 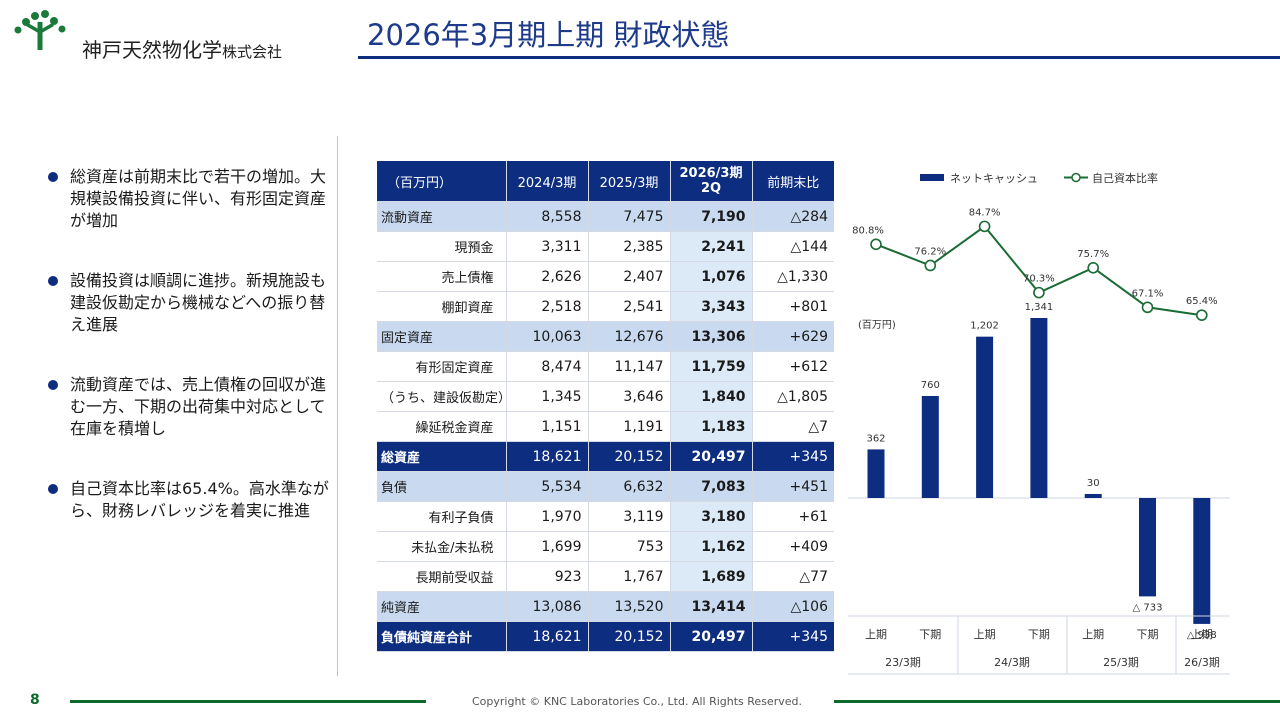 What do you see at coordinates (628, 486) in the screenshot?
I see `value-fy2025: 6,632` at bounding box center [628, 486].